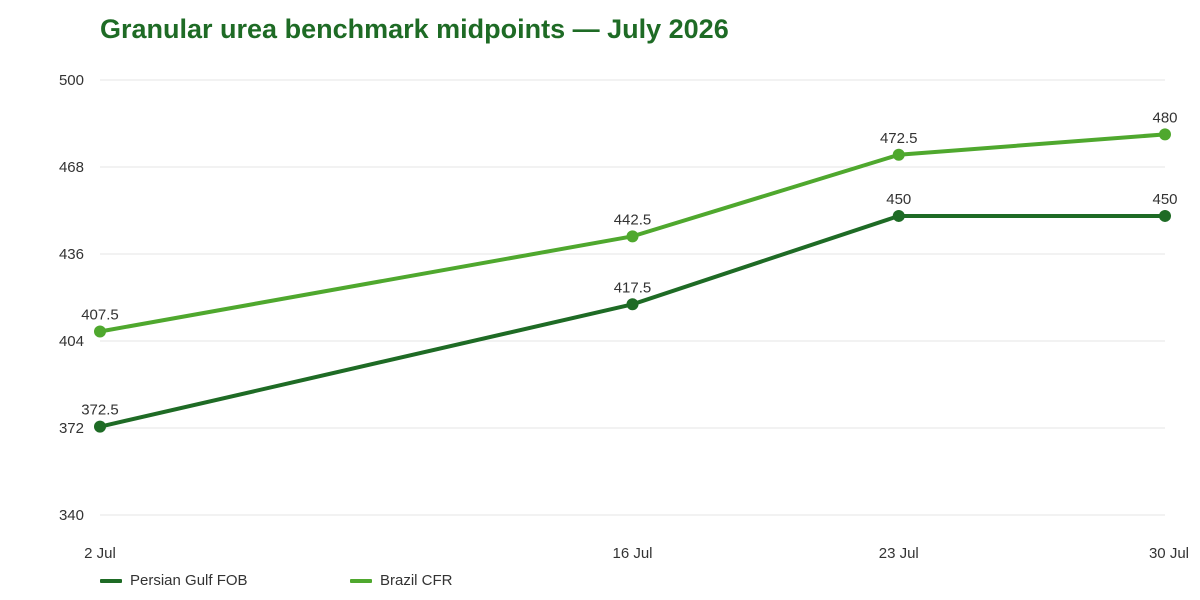 This screenshot has width=1200, height=600. What do you see at coordinates (100, 553) in the screenshot?
I see `x-tick-label: 2 Jul` at bounding box center [100, 553].